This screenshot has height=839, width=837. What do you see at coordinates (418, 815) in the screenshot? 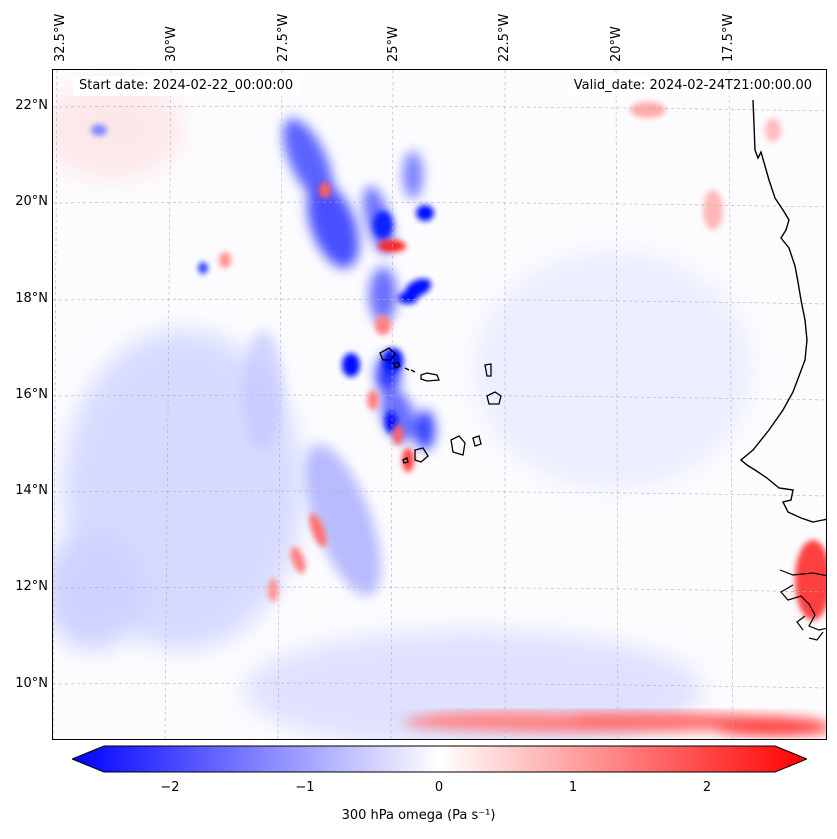
I see `colorbar-label: 300 hPa omega (Pa s⁻¹)` at bounding box center [418, 815].